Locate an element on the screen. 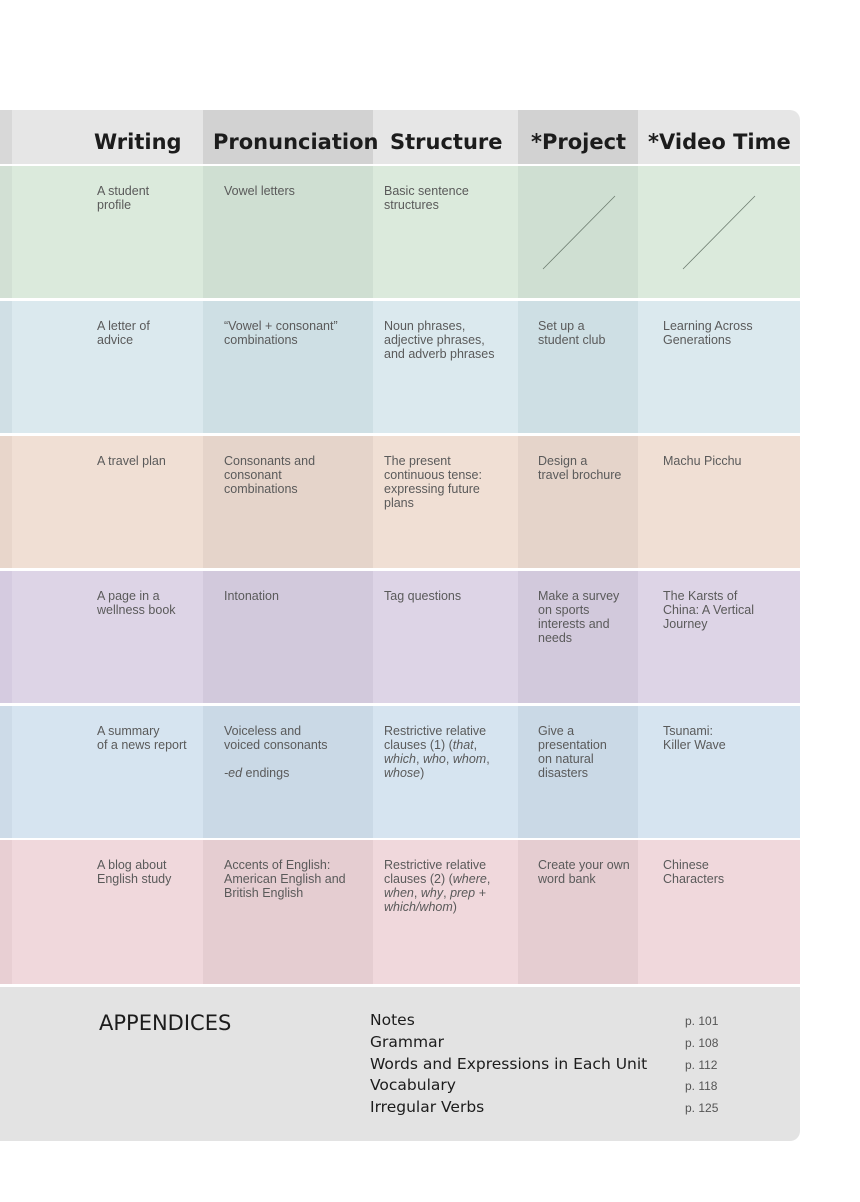 This screenshot has width=860, height=1202. appendix-item-label: Vocabulary is located at coordinates (413, 1085).